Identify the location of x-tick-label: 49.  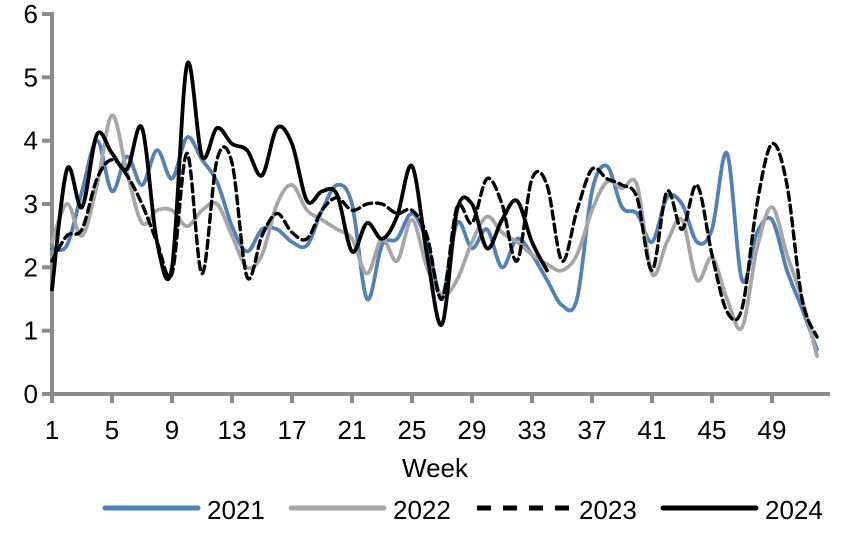
(772, 430).